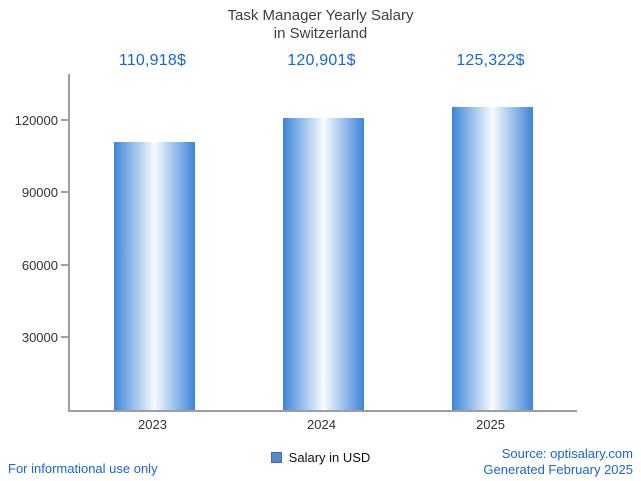  I want to click on bar-value-label: 125,322$, so click(490, 60).